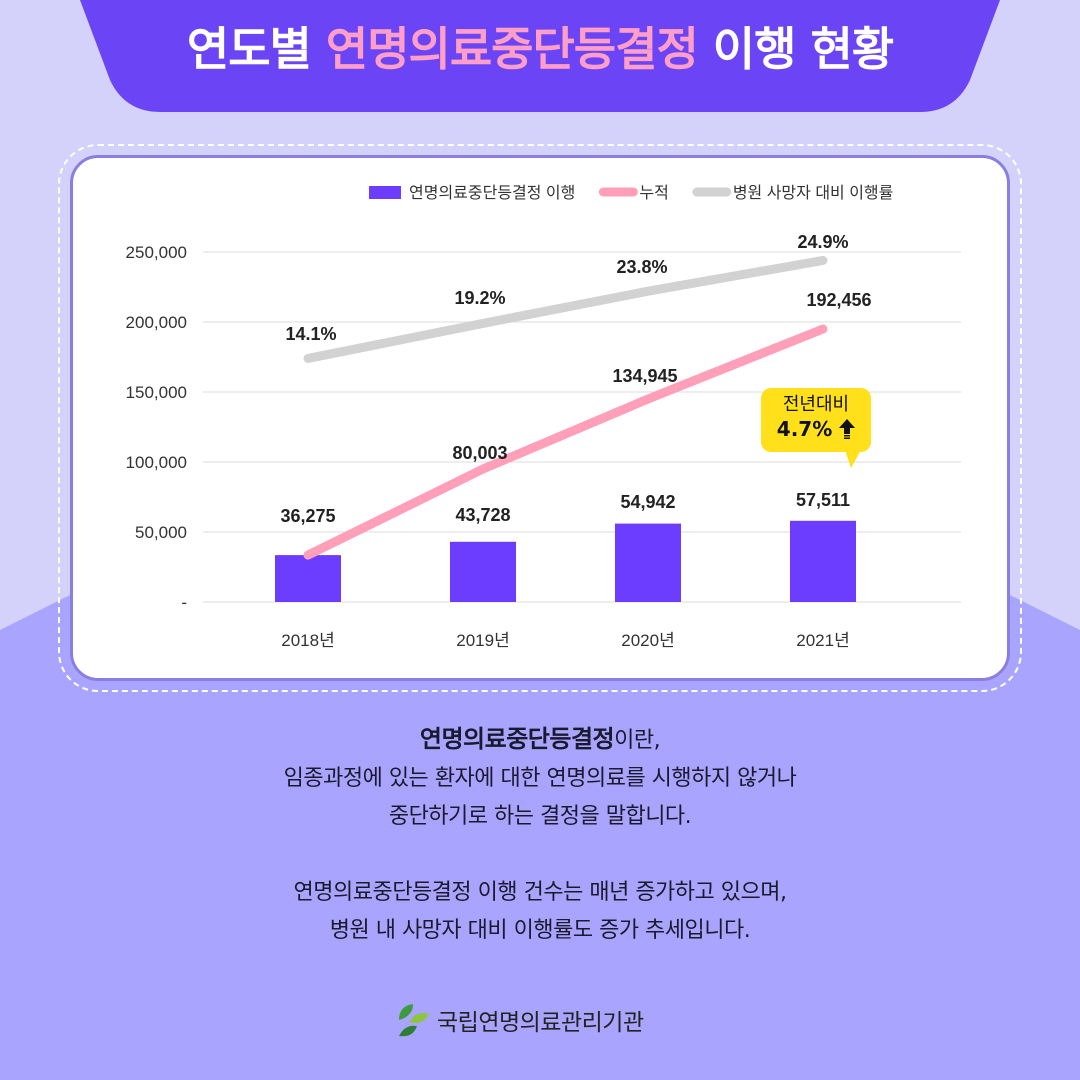 This screenshot has height=1080, width=1080. What do you see at coordinates (540, 1023) in the screenshot?
I see `org-name: 국립연명의료관리기관` at bounding box center [540, 1023].